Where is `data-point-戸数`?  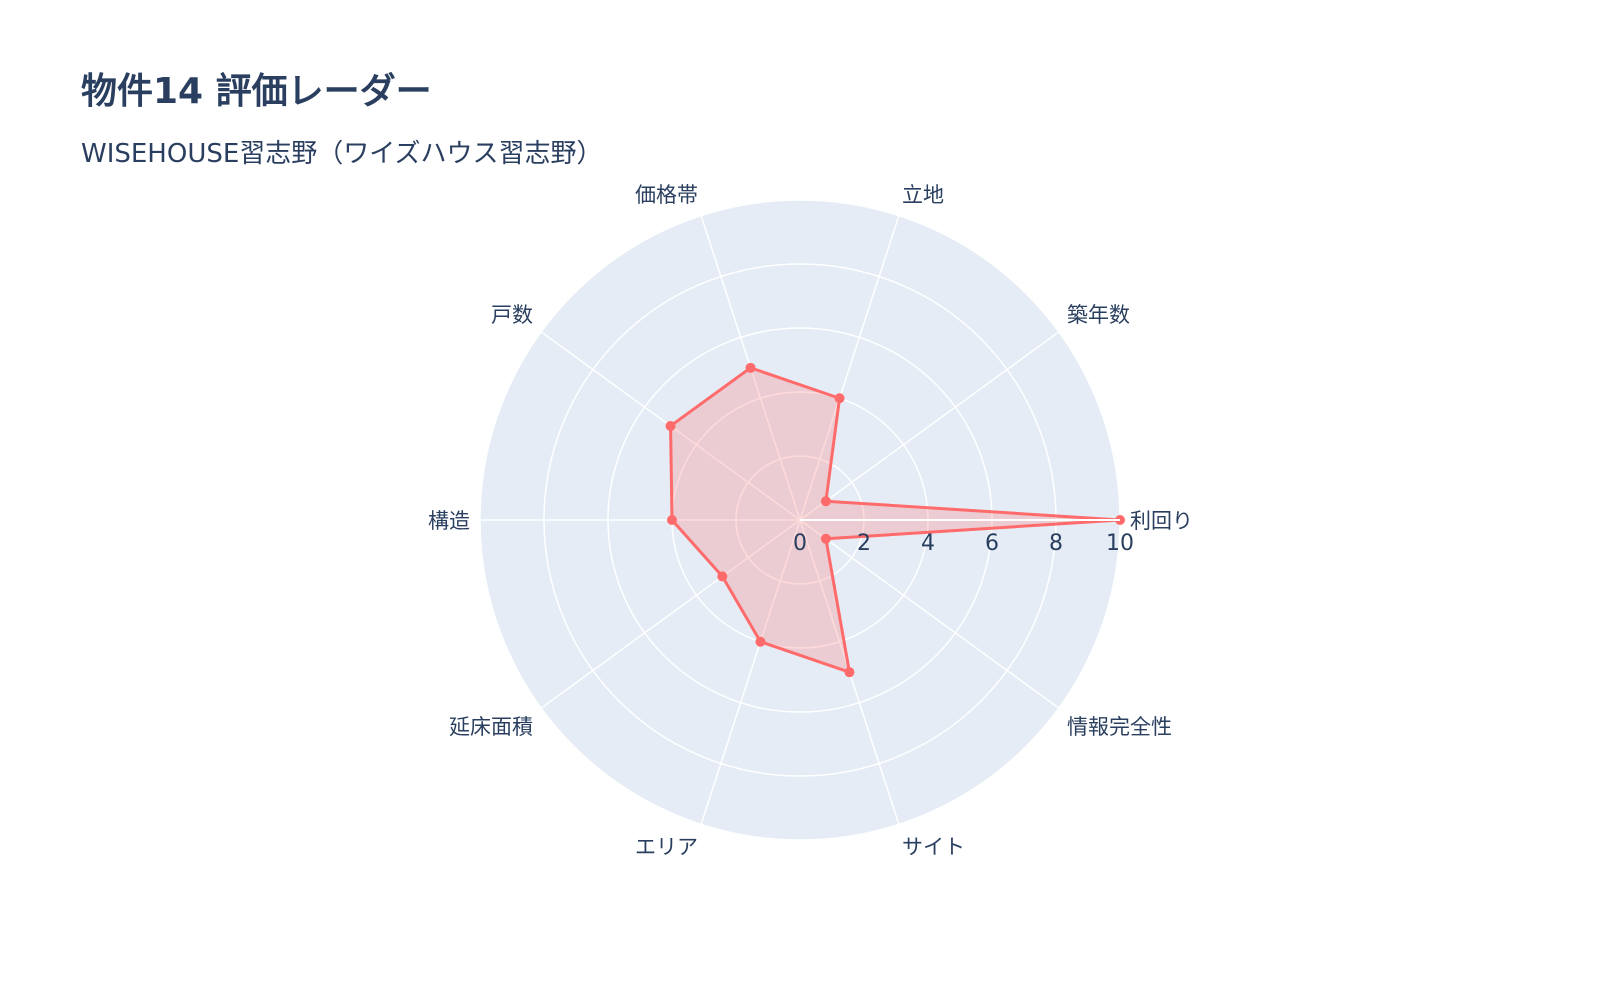 data-point-戸数 is located at coordinates (670, 425).